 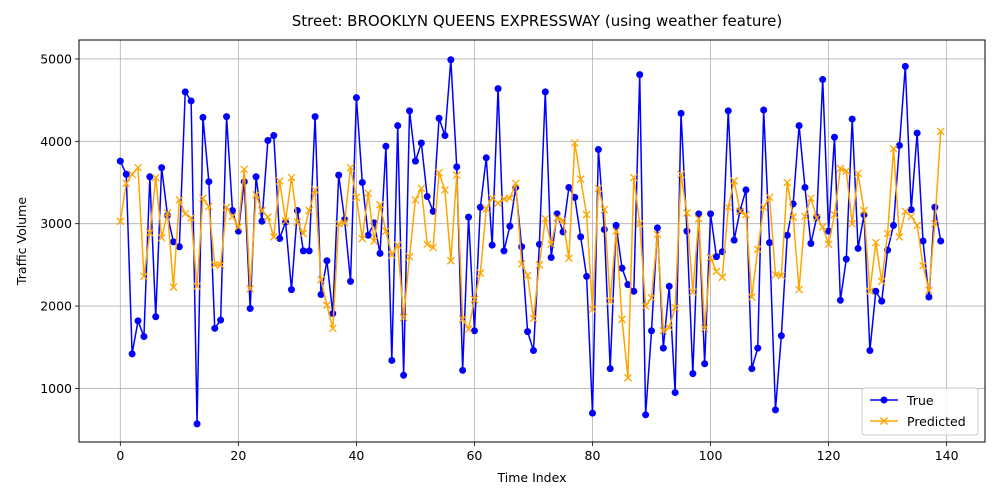 What do you see at coordinates (920, 411) in the screenshot?
I see `legend: True Predicted` at bounding box center [920, 411].